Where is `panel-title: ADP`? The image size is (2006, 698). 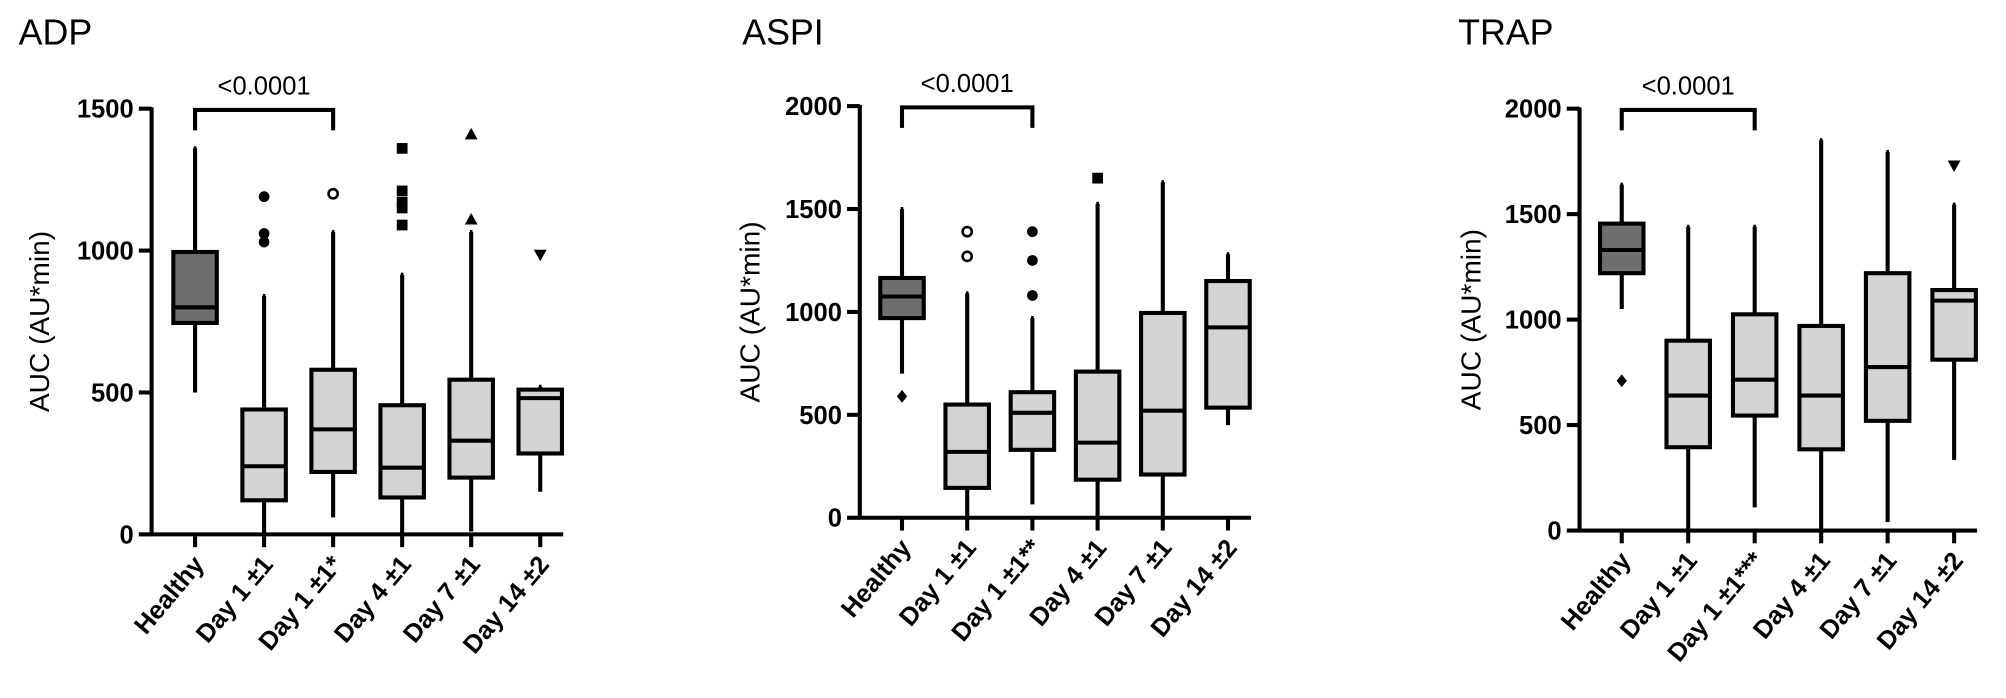
panel-title: ADP is located at coordinates (56, 33).